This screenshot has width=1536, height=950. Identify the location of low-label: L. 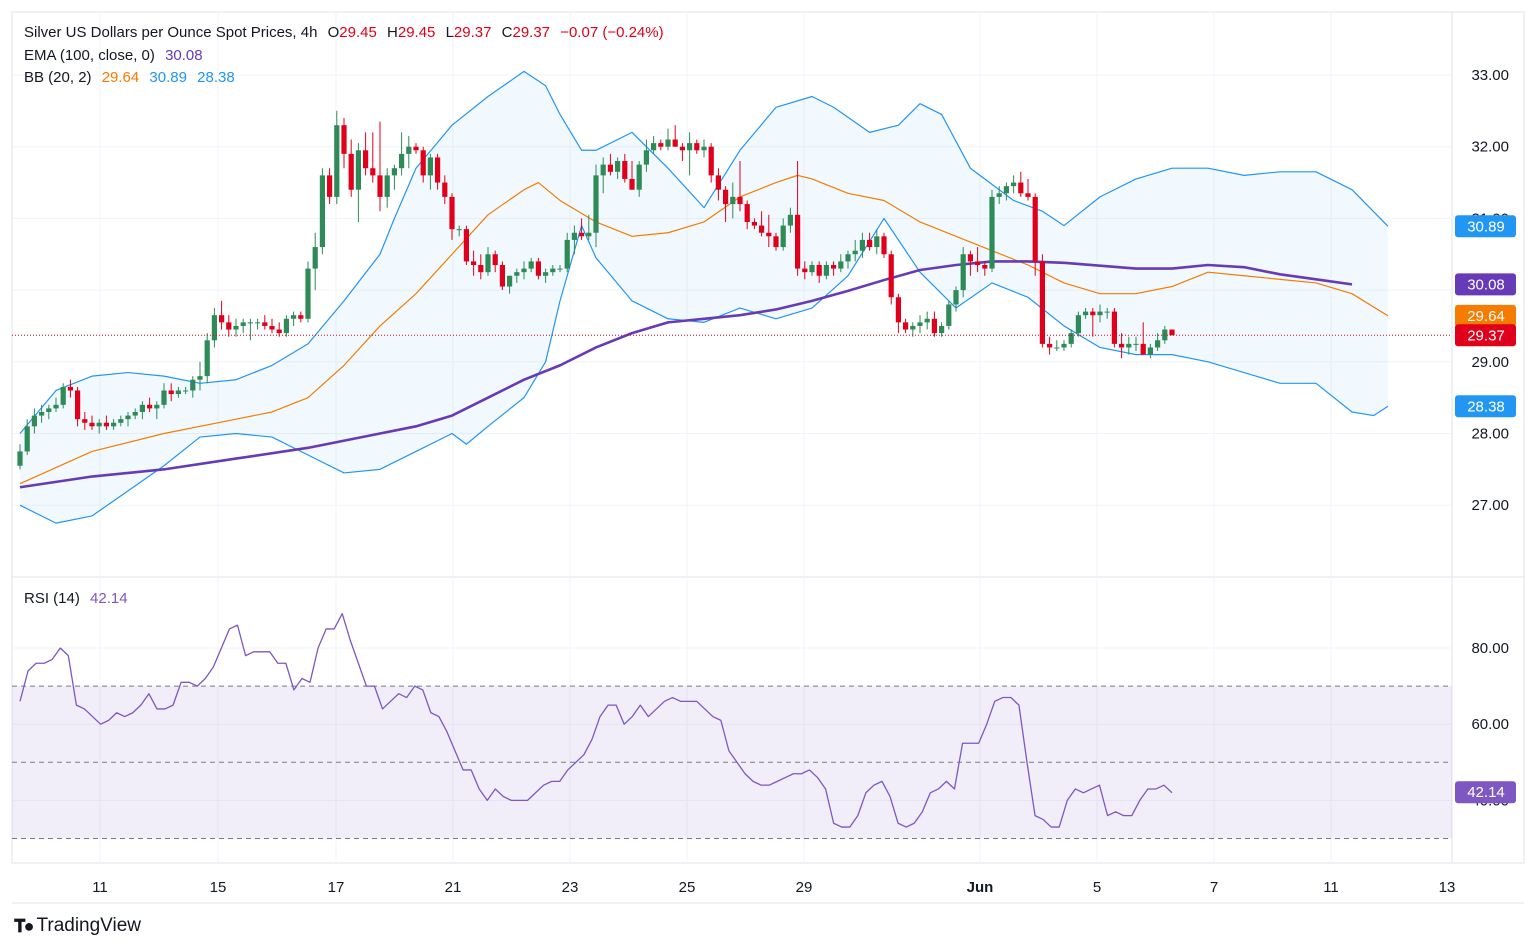
(449, 32).